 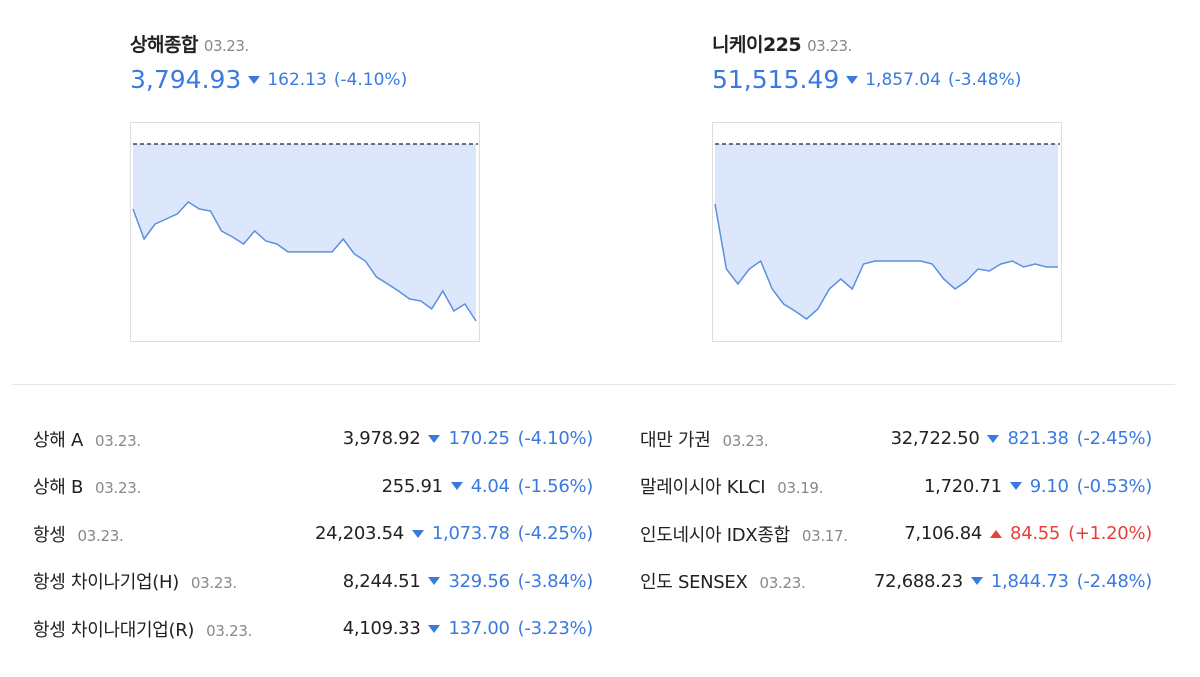 I want to click on price: 72,688.23, so click(x=918, y=581).